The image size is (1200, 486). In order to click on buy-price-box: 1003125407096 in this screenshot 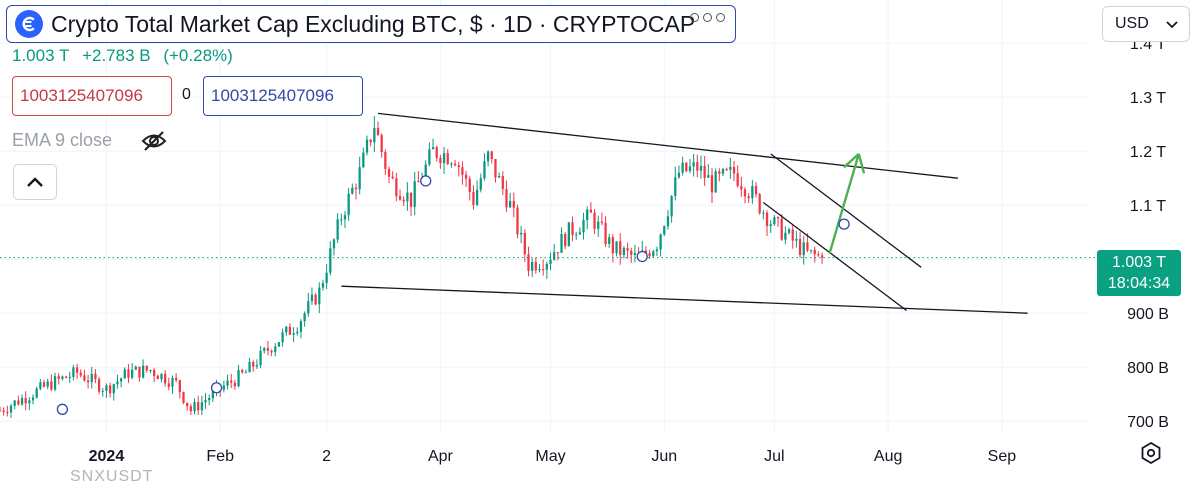, I will do `click(283, 96)`.